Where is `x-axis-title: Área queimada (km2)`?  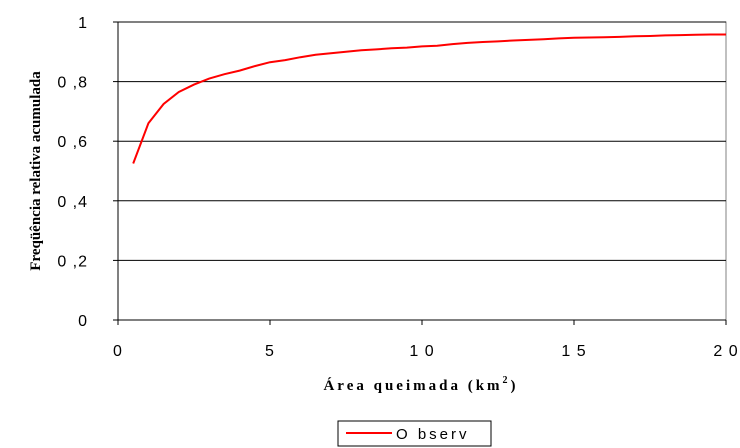 x-axis-title: Área queimada (km2) is located at coordinates (420, 384).